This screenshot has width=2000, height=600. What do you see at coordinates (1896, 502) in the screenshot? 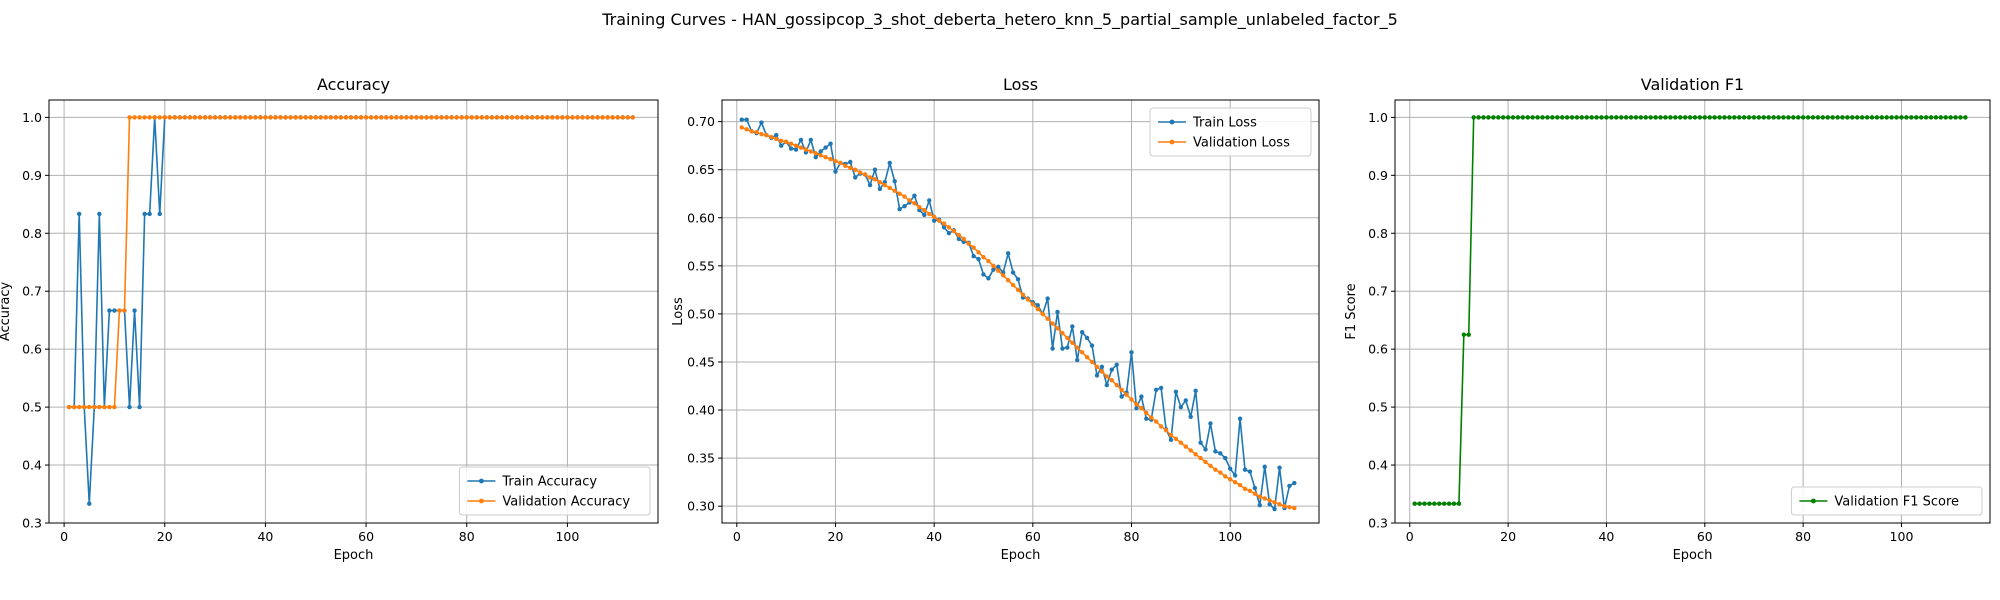
I see `legend-label: Validation F1 Score` at bounding box center [1896, 502].